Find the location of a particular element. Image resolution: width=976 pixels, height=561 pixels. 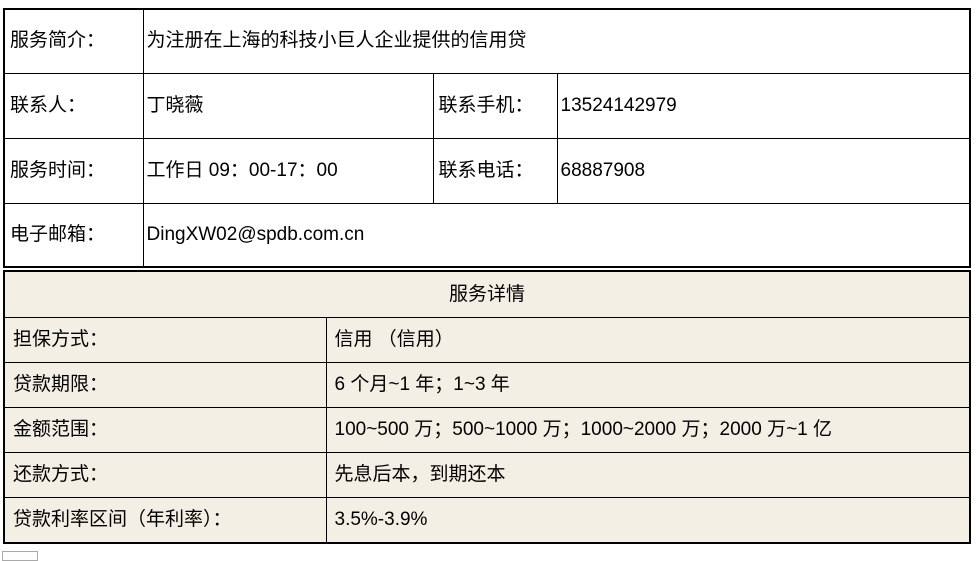

table-row: 贷款利率区间（年利率）： 3.5%-3.9% is located at coordinates (487, 520).